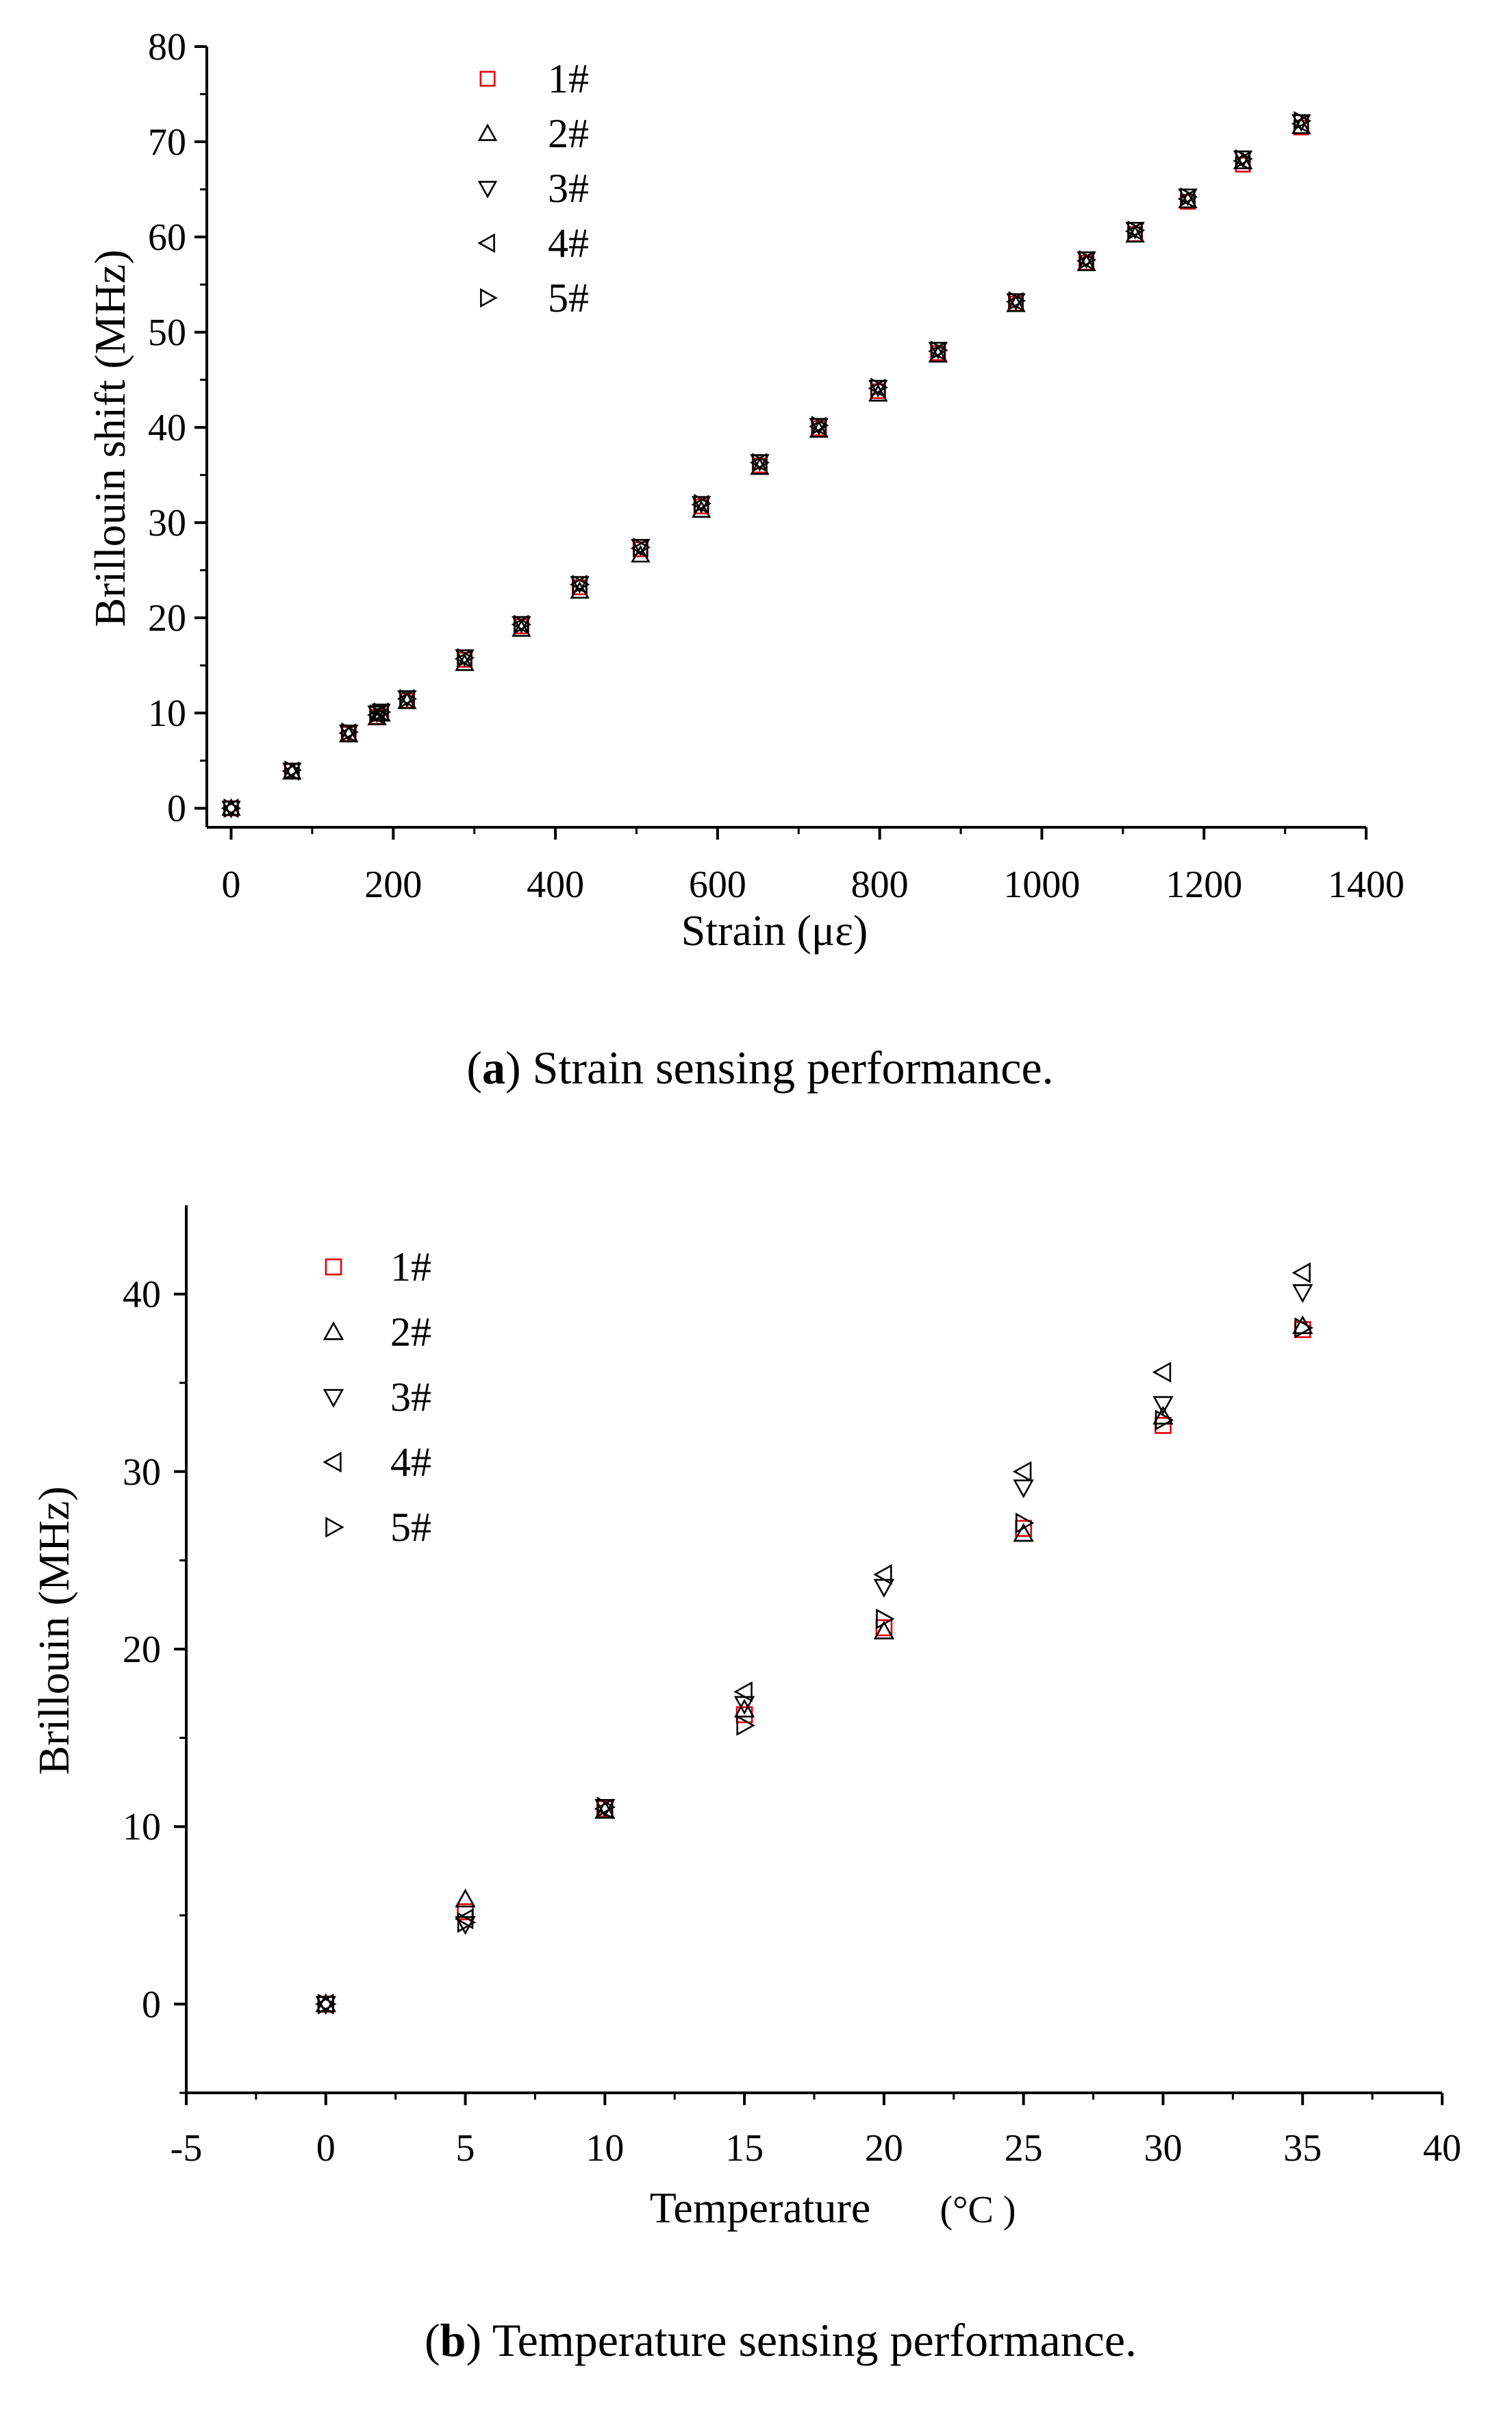  What do you see at coordinates (809, 2340) in the screenshot?
I see `caption-text-temperature: Temperature sensing performance.` at bounding box center [809, 2340].